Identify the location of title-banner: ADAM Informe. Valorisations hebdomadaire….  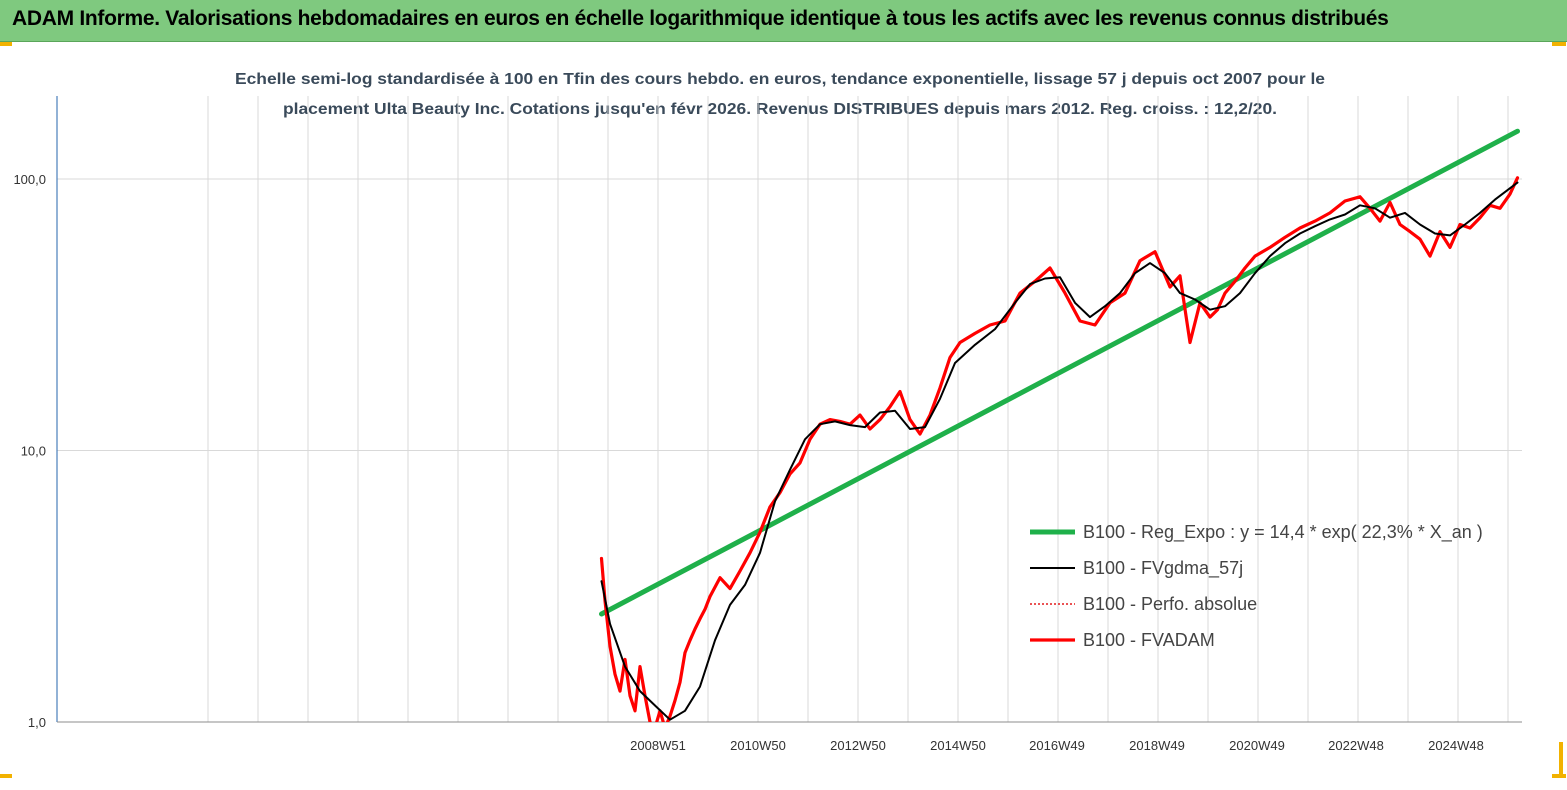
(783, 21).